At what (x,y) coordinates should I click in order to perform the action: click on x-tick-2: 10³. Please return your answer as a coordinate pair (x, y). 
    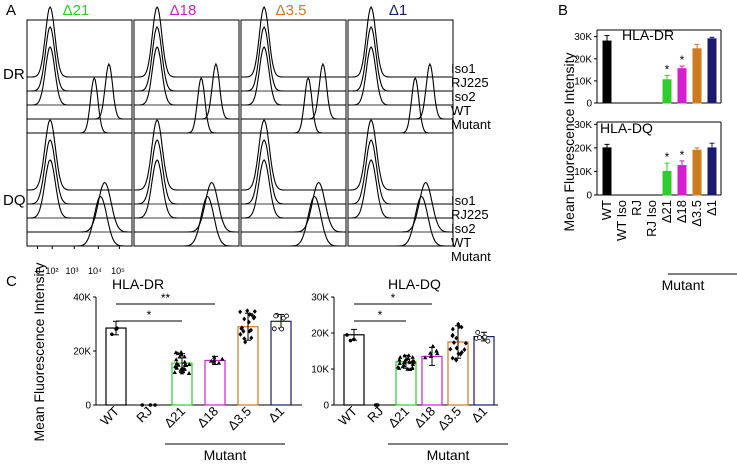
    Looking at the image, I should click on (71, 271).